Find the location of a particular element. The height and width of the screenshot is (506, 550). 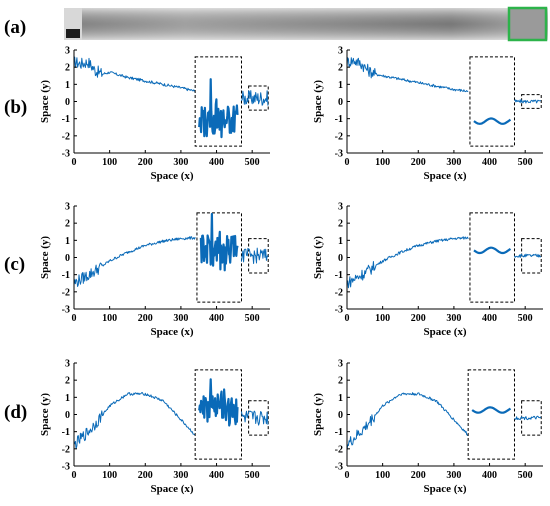

panel-label-d: (d) is located at coordinates (15, 412).